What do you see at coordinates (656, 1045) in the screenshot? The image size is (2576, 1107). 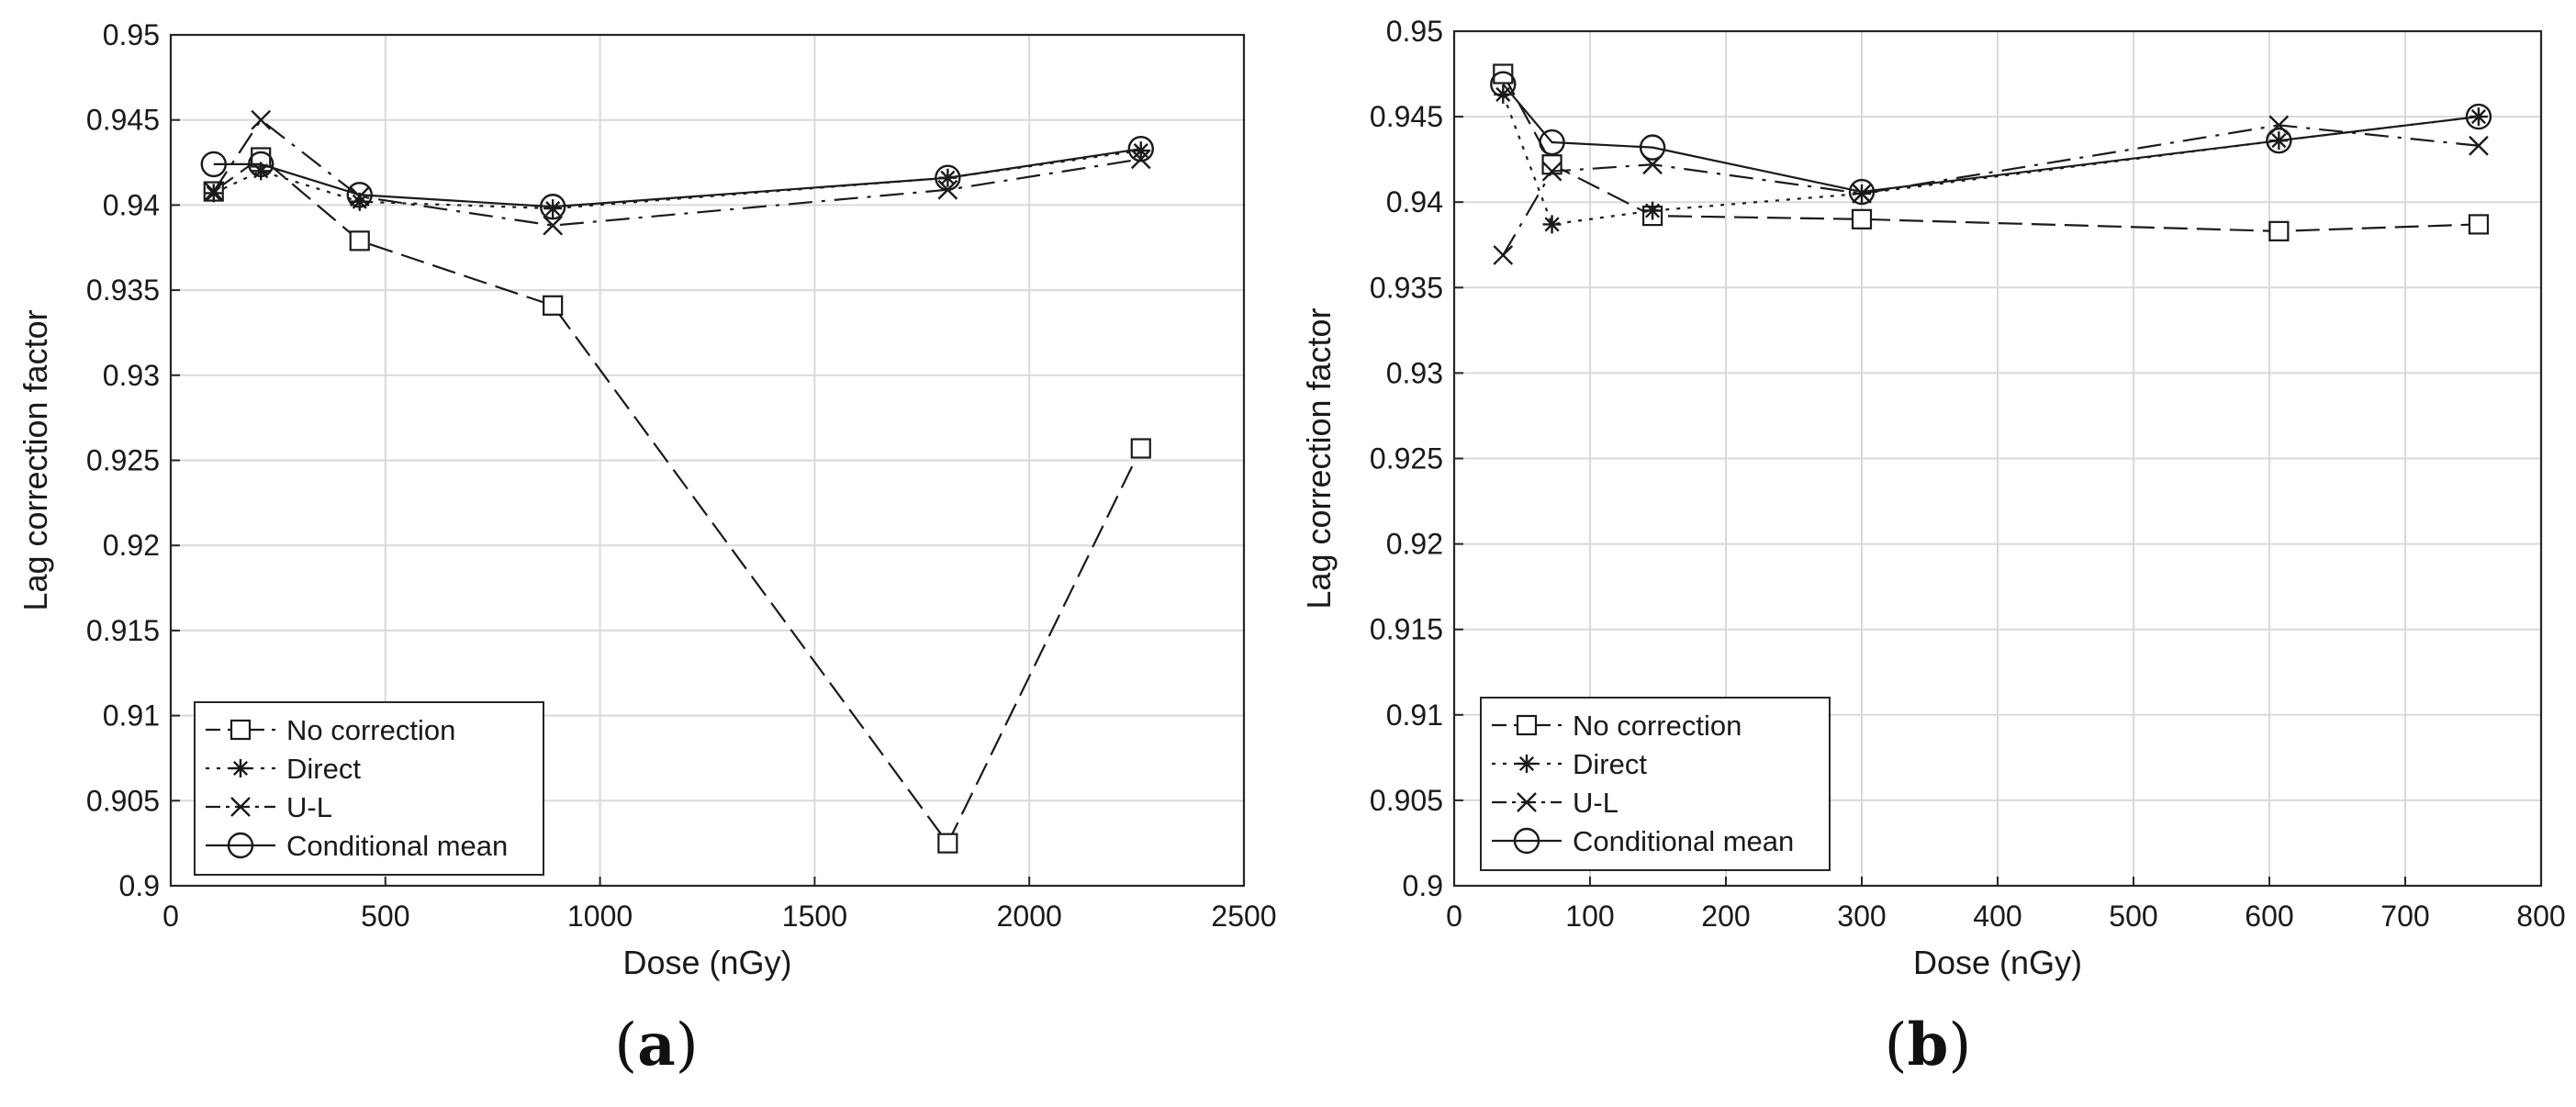 I see `panel-label: (a)` at bounding box center [656, 1045].